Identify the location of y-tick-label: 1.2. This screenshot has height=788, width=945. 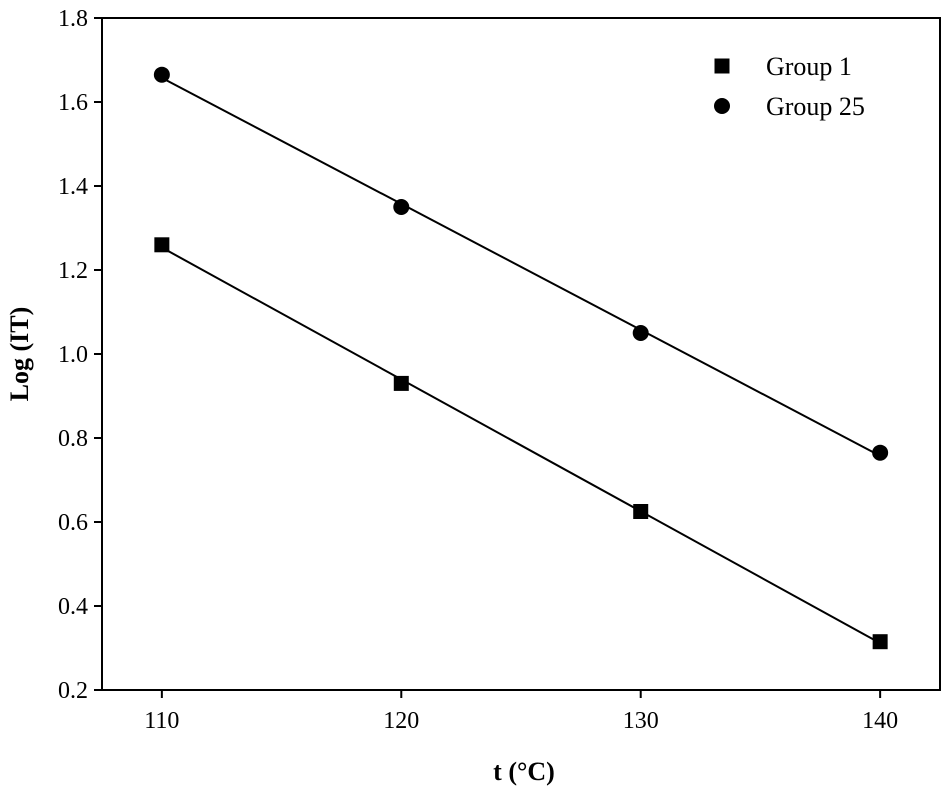
(73, 271).